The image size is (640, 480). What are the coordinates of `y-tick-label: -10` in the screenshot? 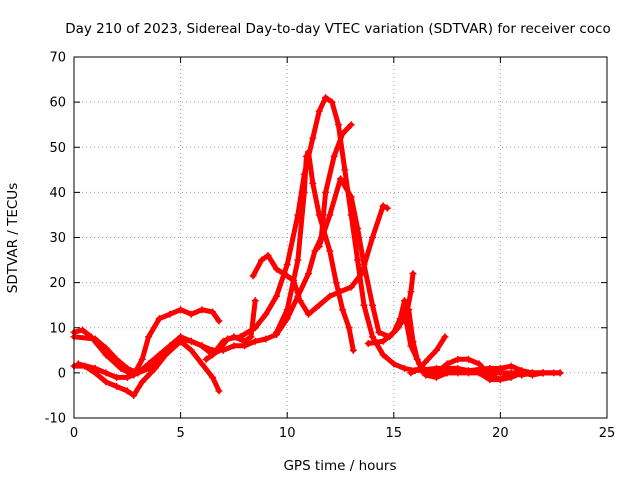 It's located at (55, 419).